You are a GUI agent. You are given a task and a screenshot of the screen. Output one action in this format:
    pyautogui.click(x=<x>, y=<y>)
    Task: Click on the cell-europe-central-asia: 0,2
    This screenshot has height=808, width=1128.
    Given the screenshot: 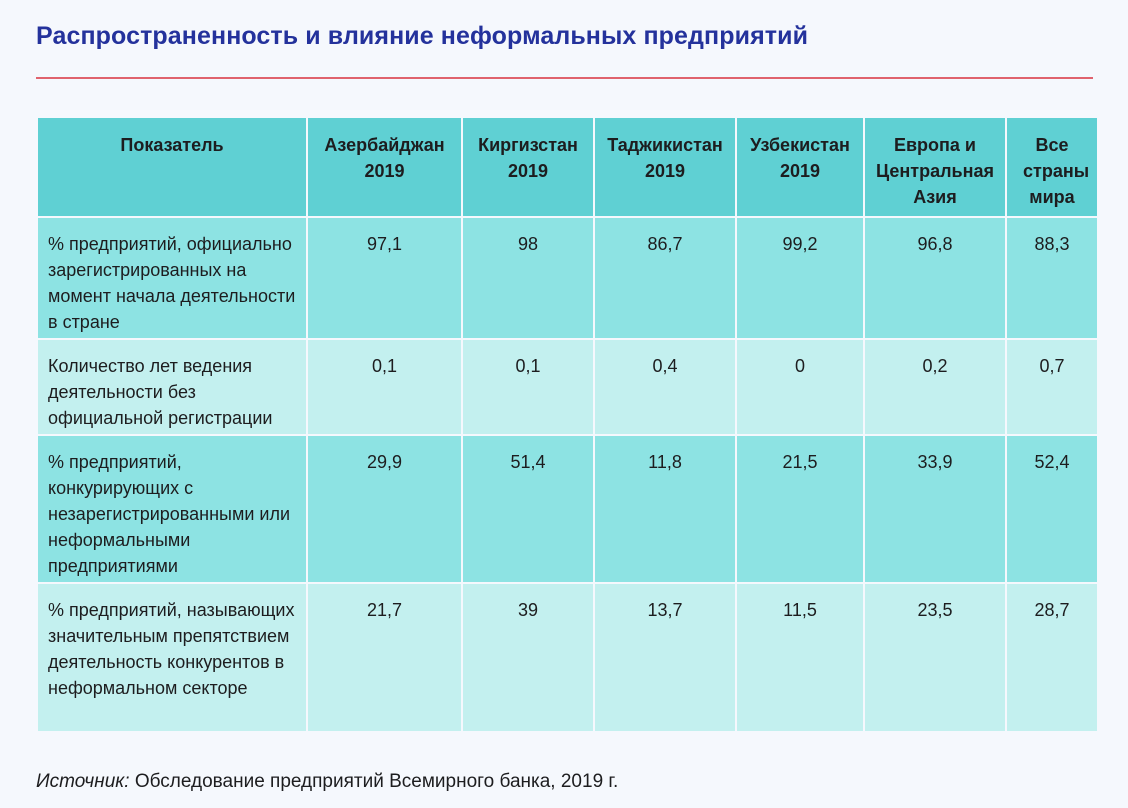 What is the action you would take?
    pyautogui.click(x=935, y=387)
    